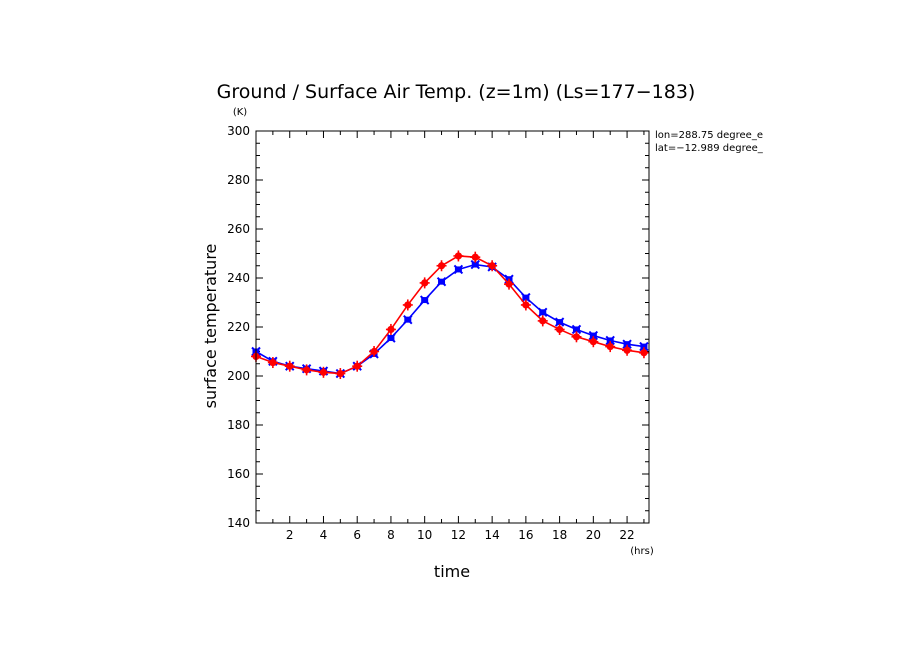  What do you see at coordinates (238, 229) in the screenshot?
I see `y-tick-label: 260` at bounding box center [238, 229].